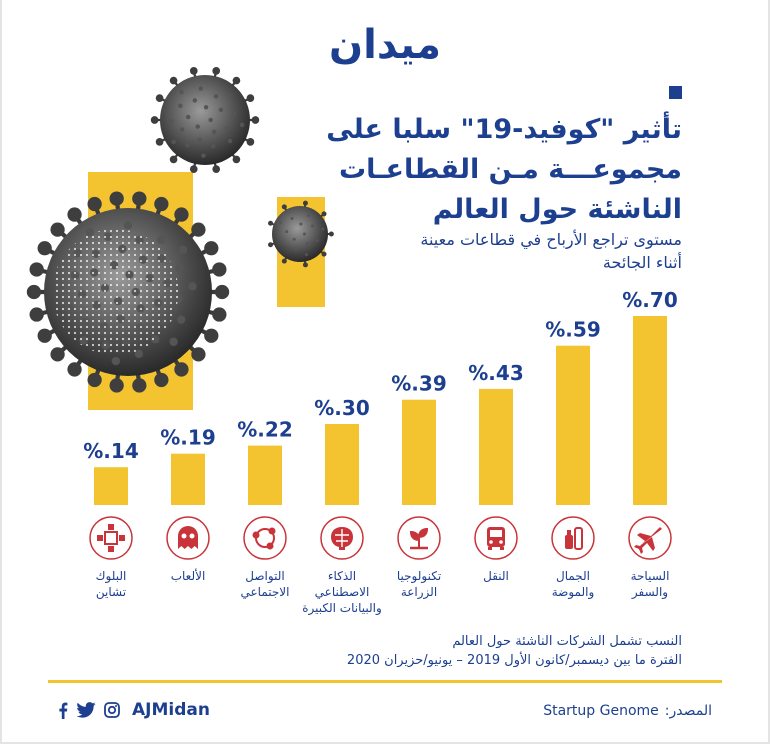 The image size is (770, 746). Describe the element at coordinates (171, 710) in the screenshot. I see `social-handle: AJMidan` at that location.